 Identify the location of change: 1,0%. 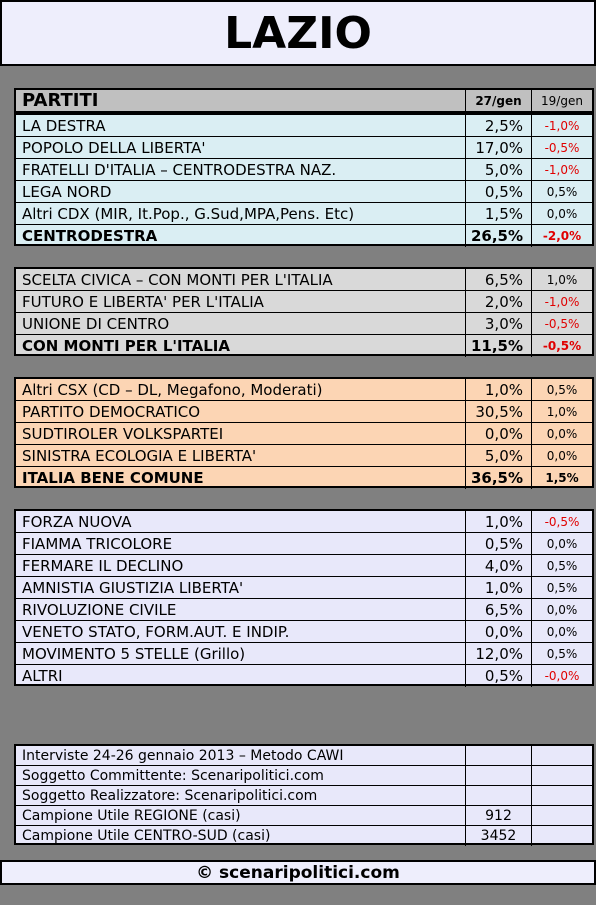
(562, 411).